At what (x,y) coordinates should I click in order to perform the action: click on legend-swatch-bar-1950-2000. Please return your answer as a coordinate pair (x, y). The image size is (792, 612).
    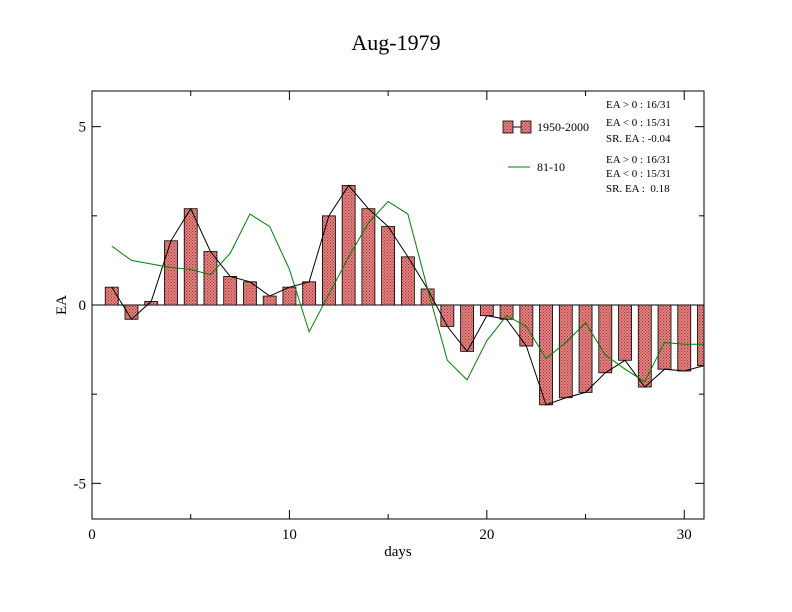
    Looking at the image, I should click on (508, 127).